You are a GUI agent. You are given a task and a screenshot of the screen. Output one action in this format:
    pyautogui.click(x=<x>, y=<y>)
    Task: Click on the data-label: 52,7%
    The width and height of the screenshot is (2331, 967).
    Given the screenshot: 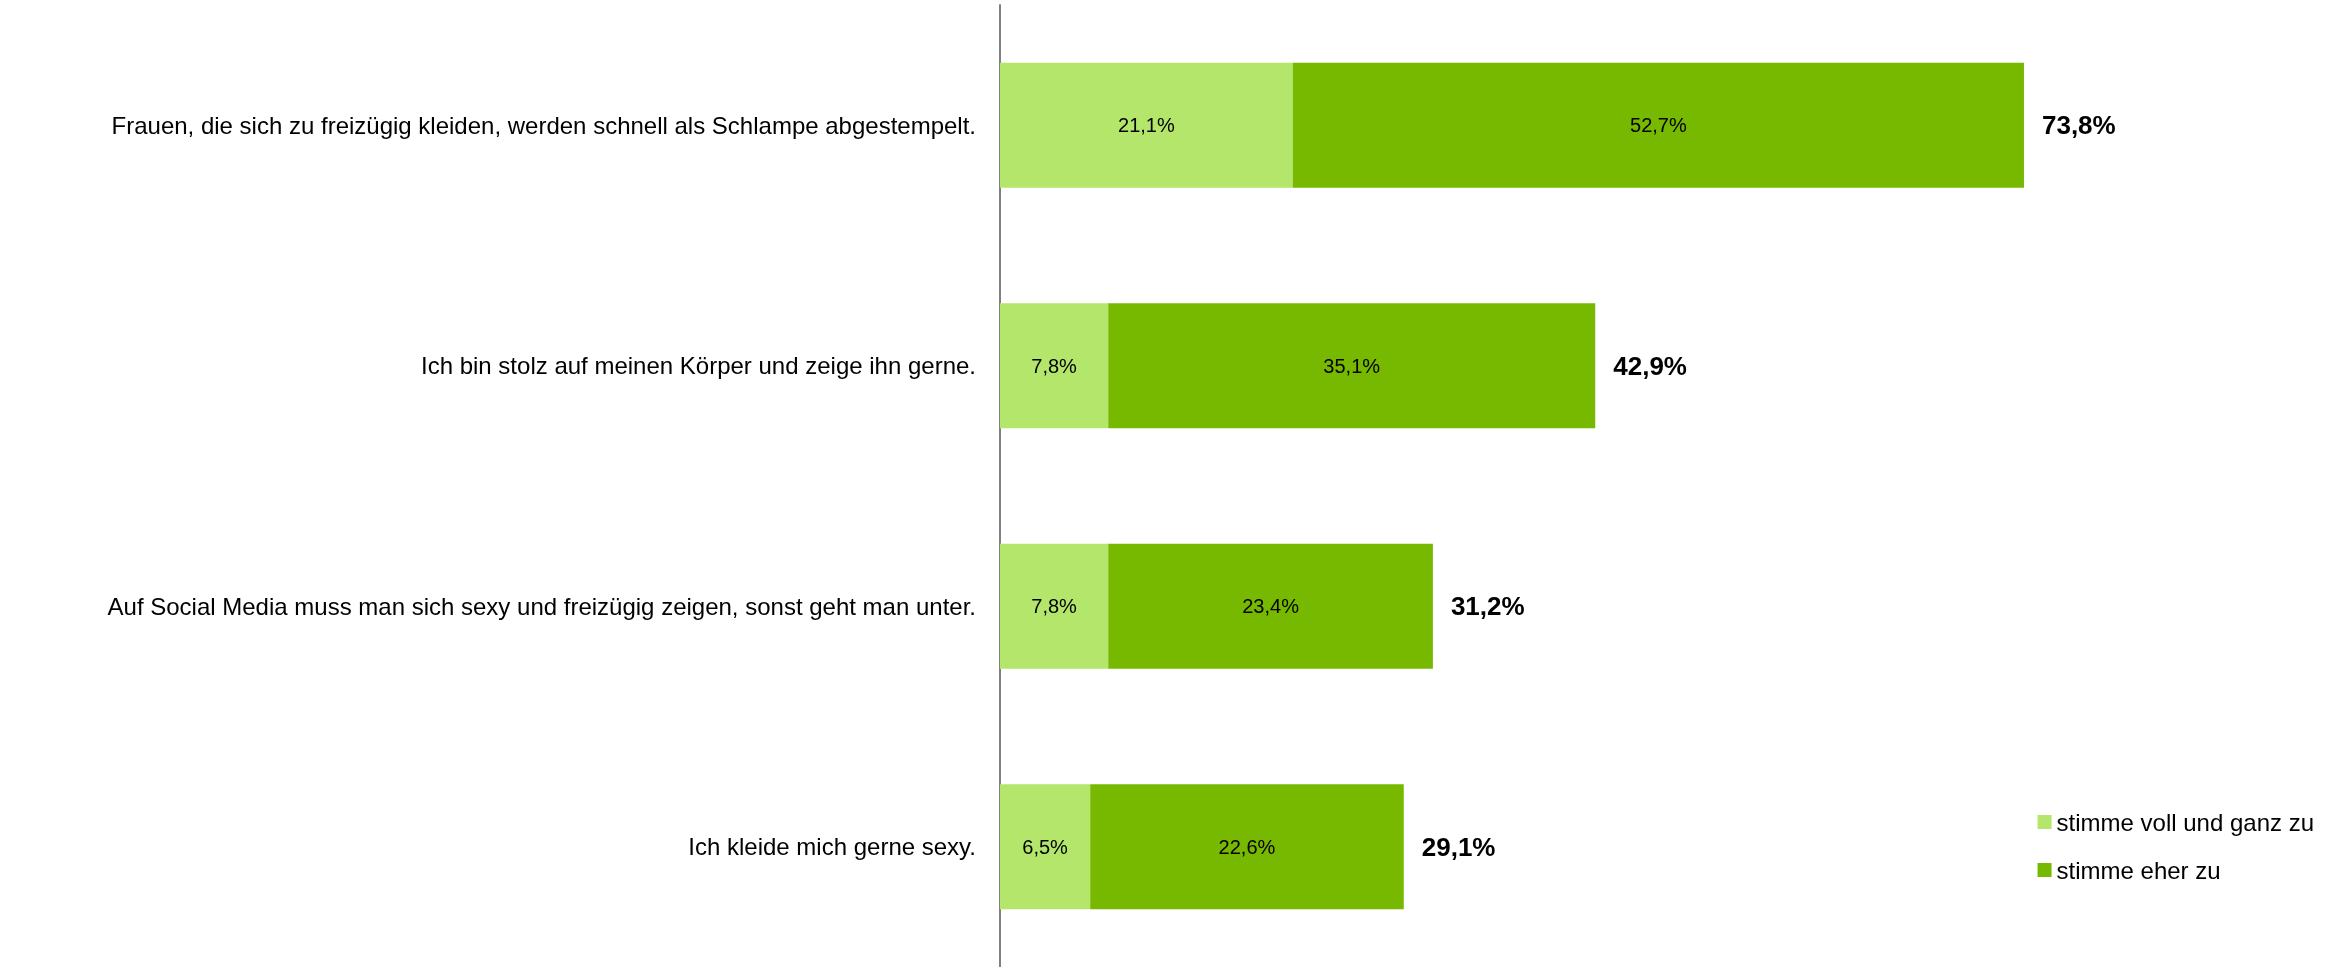 What is the action you would take?
    pyautogui.click(x=1658, y=125)
    